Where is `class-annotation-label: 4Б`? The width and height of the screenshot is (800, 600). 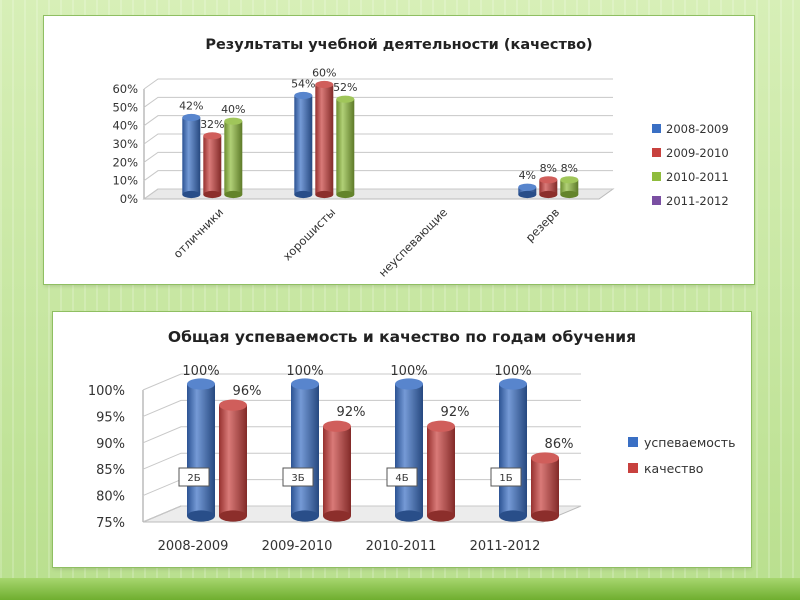 class-annotation-label: 4Б is located at coordinates (401, 478).